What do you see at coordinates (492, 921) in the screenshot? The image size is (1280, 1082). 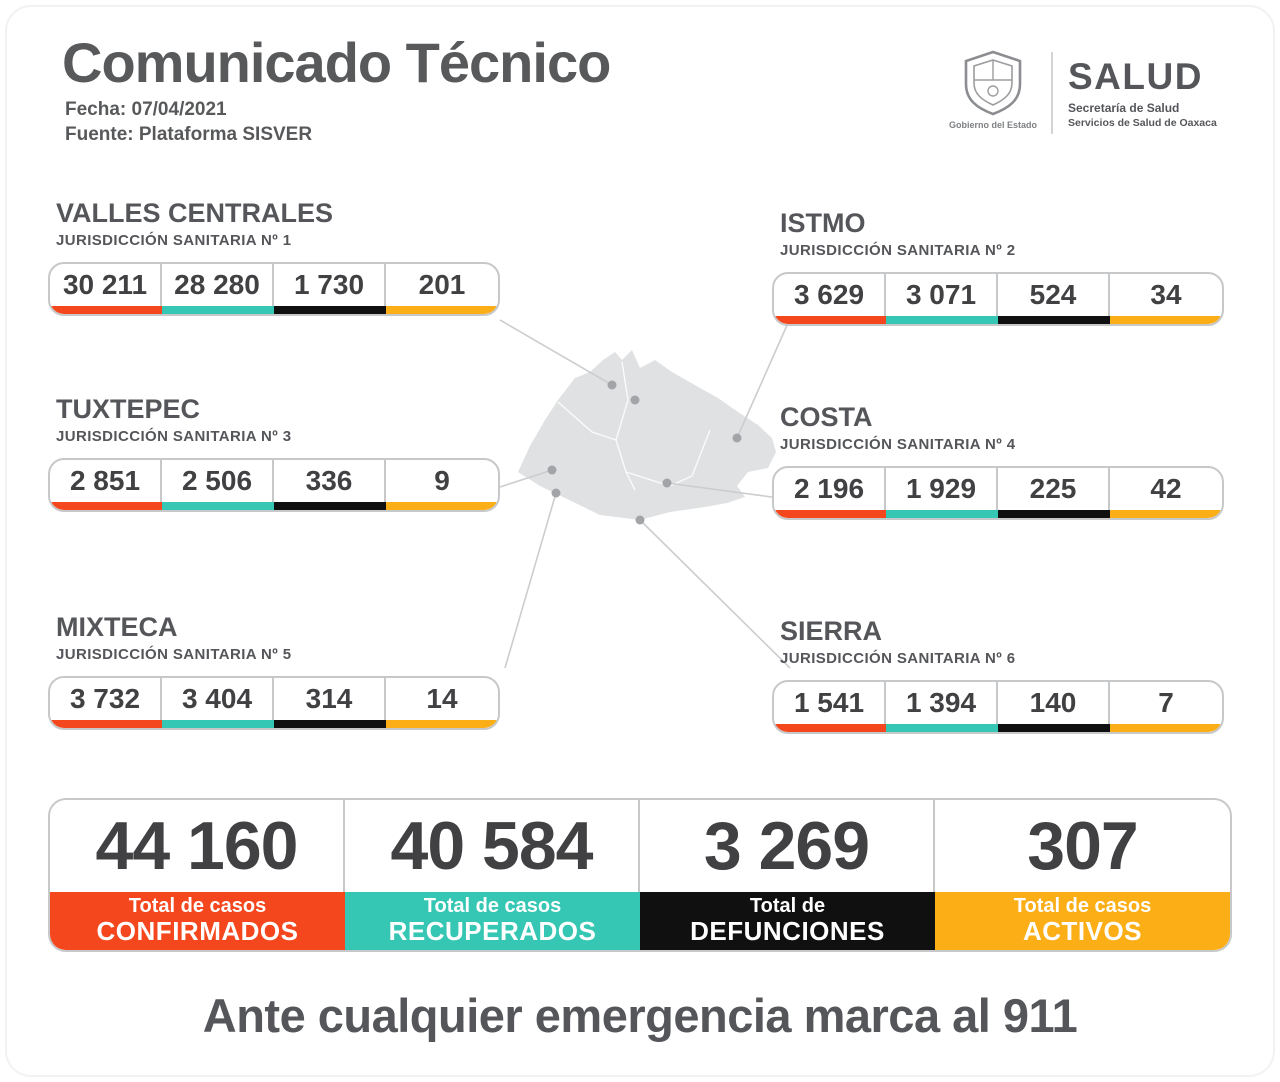 I see `total-recovered-band: Total de casos RECUPERADOS` at bounding box center [492, 921].